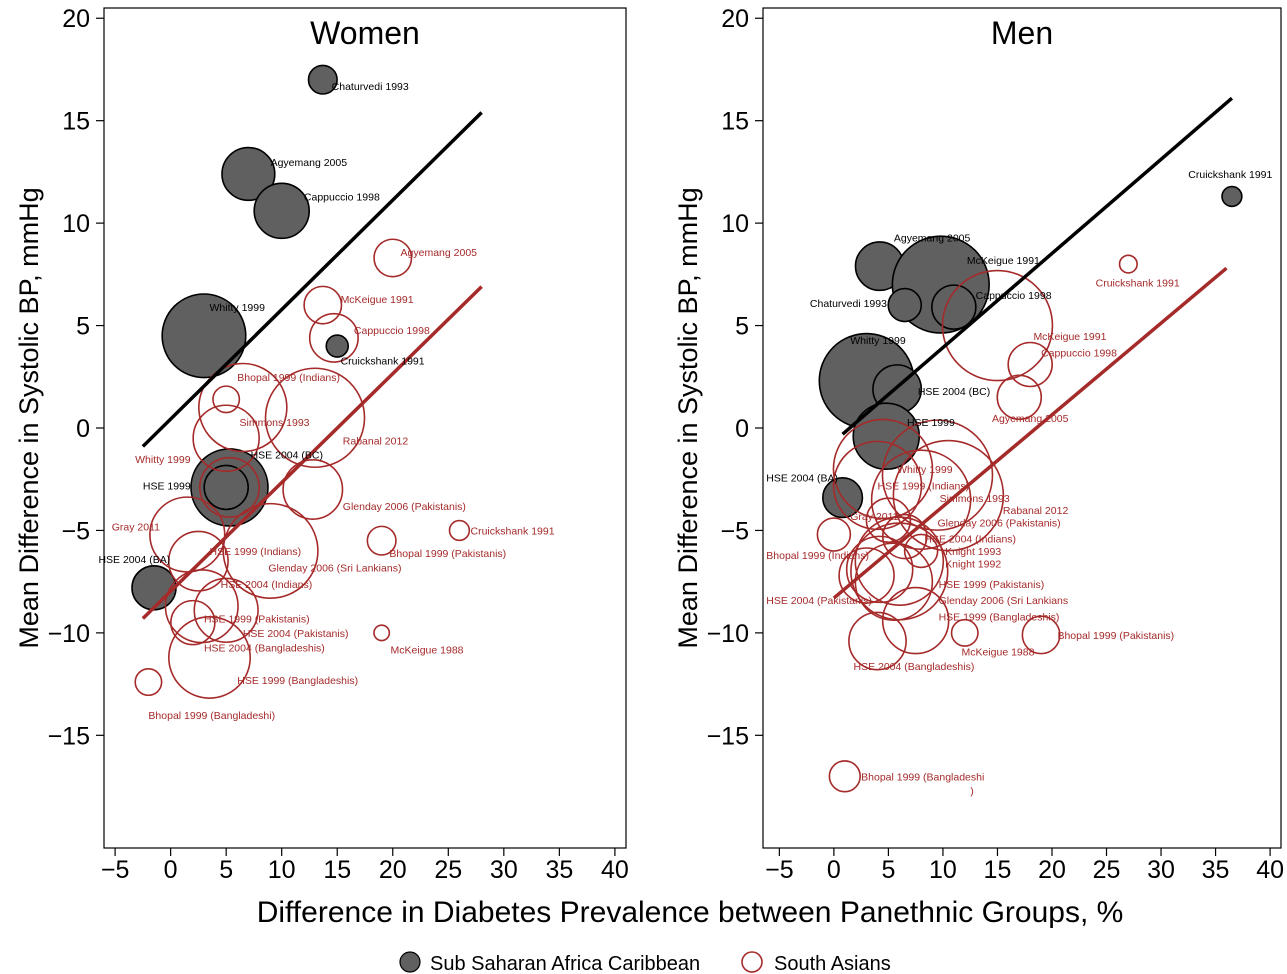  Describe the element at coordinates (992, 585) in the screenshot. I see `point-label: HSE 1999 (Pakistanis)` at that location.